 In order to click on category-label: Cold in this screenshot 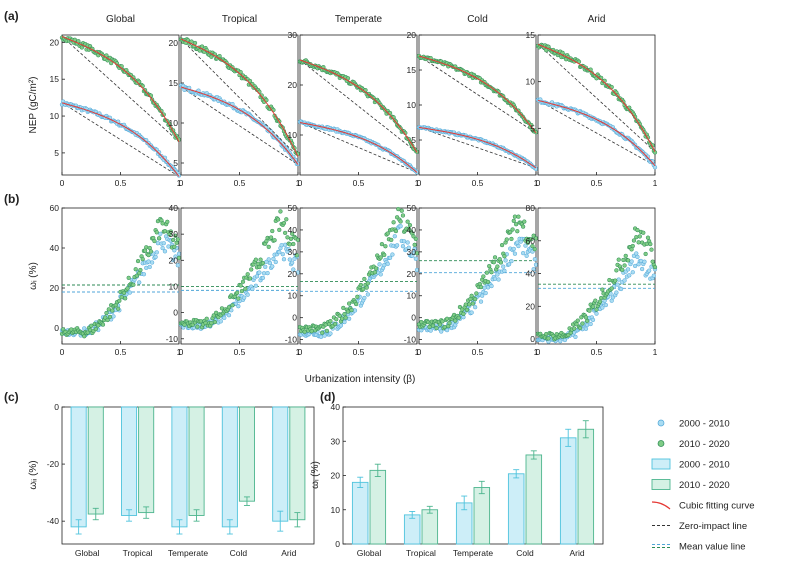, I will do `click(239, 553)`.